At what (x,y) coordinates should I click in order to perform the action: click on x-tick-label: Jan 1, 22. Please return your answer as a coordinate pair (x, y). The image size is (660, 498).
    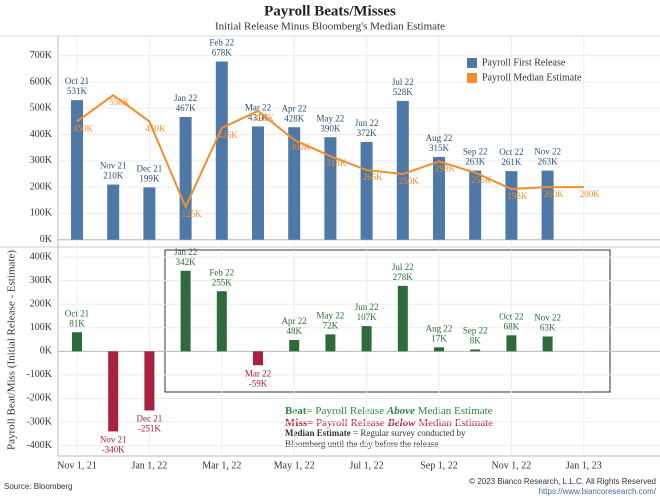
    Looking at the image, I should click on (149, 465).